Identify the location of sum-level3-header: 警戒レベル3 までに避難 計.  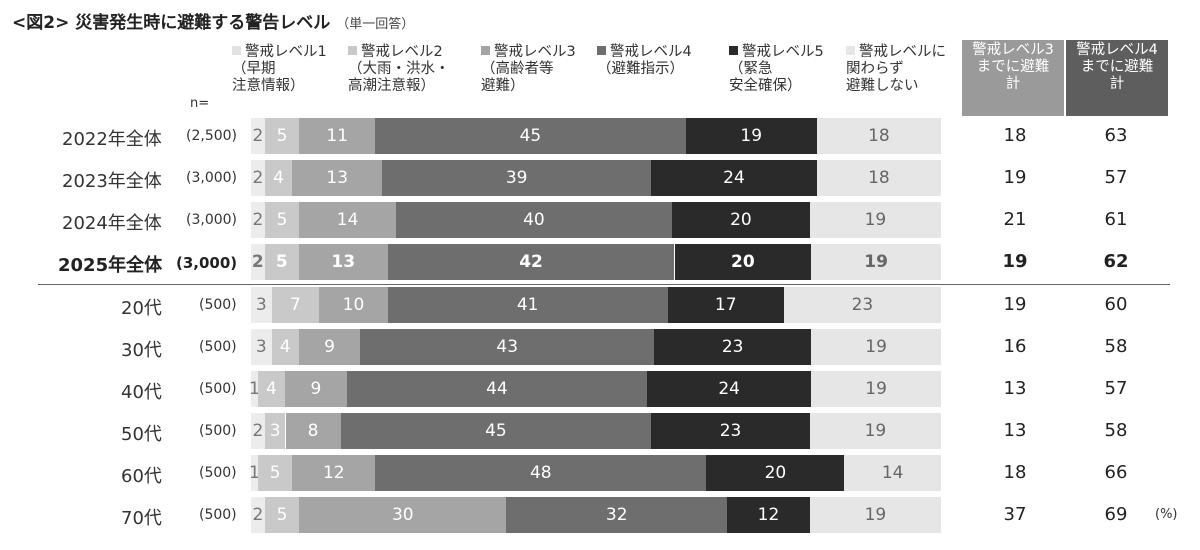
(1013, 78).